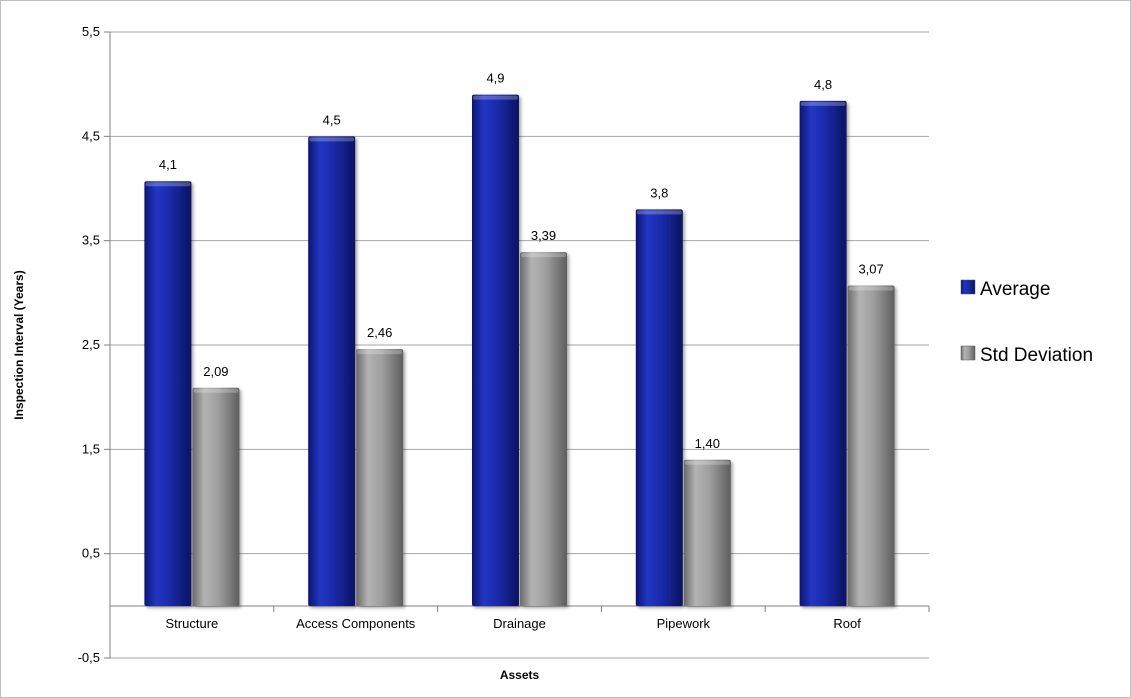  I want to click on y-axis-title: Inspection Interval (Years), so click(19, 344).